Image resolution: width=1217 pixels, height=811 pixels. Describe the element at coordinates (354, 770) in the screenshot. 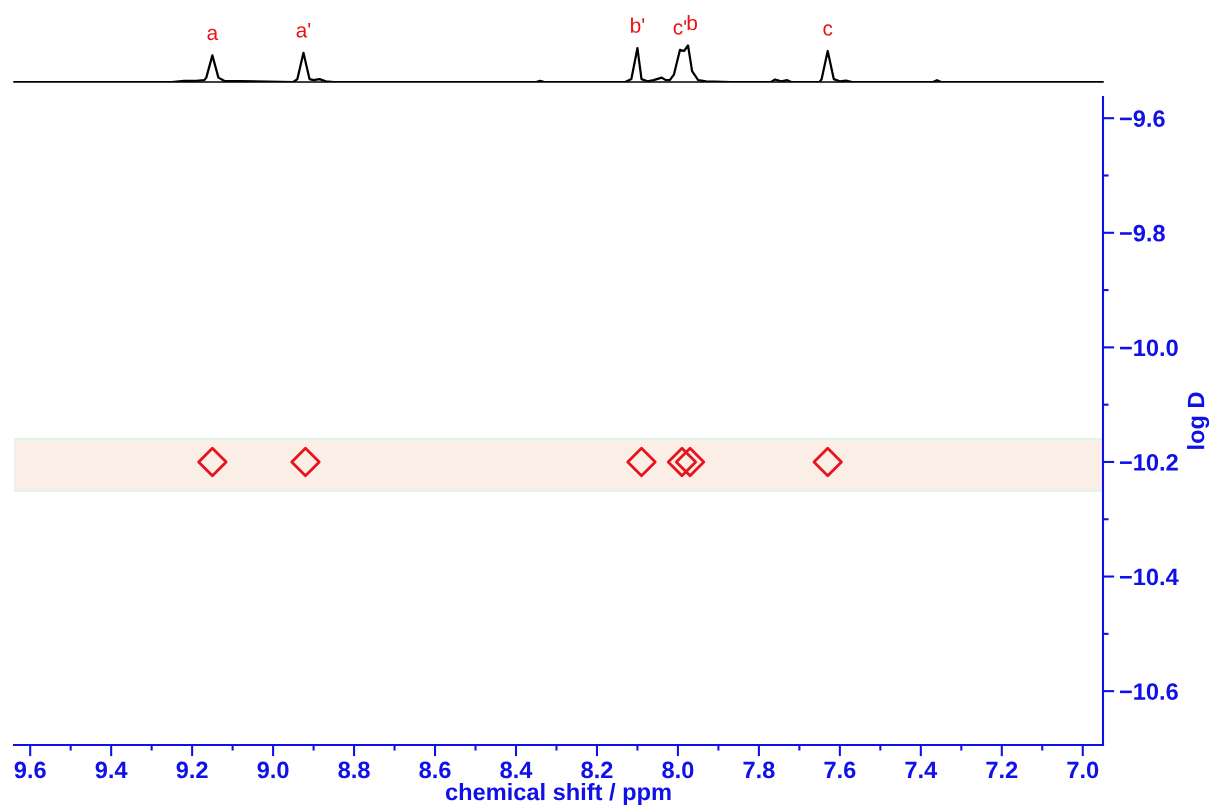

I see `x-tick-label: 8.8` at that location.